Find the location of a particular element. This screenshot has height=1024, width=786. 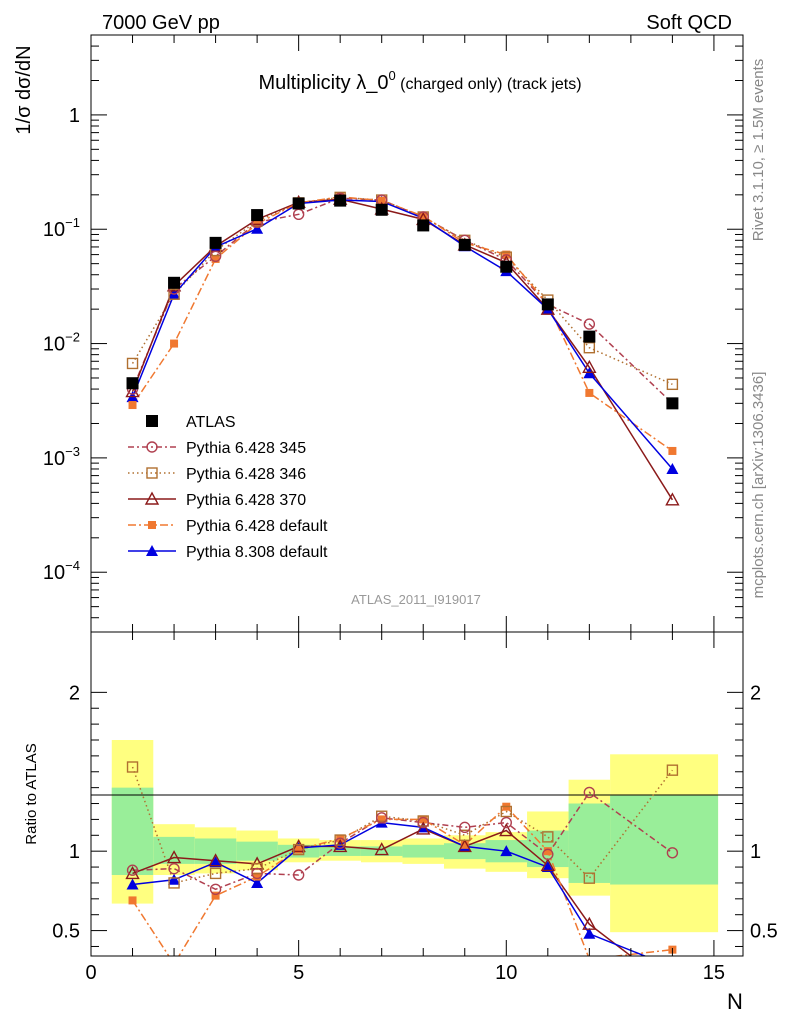

legend-label: Pythia 8.308 default is located at coordinates (257, 552).